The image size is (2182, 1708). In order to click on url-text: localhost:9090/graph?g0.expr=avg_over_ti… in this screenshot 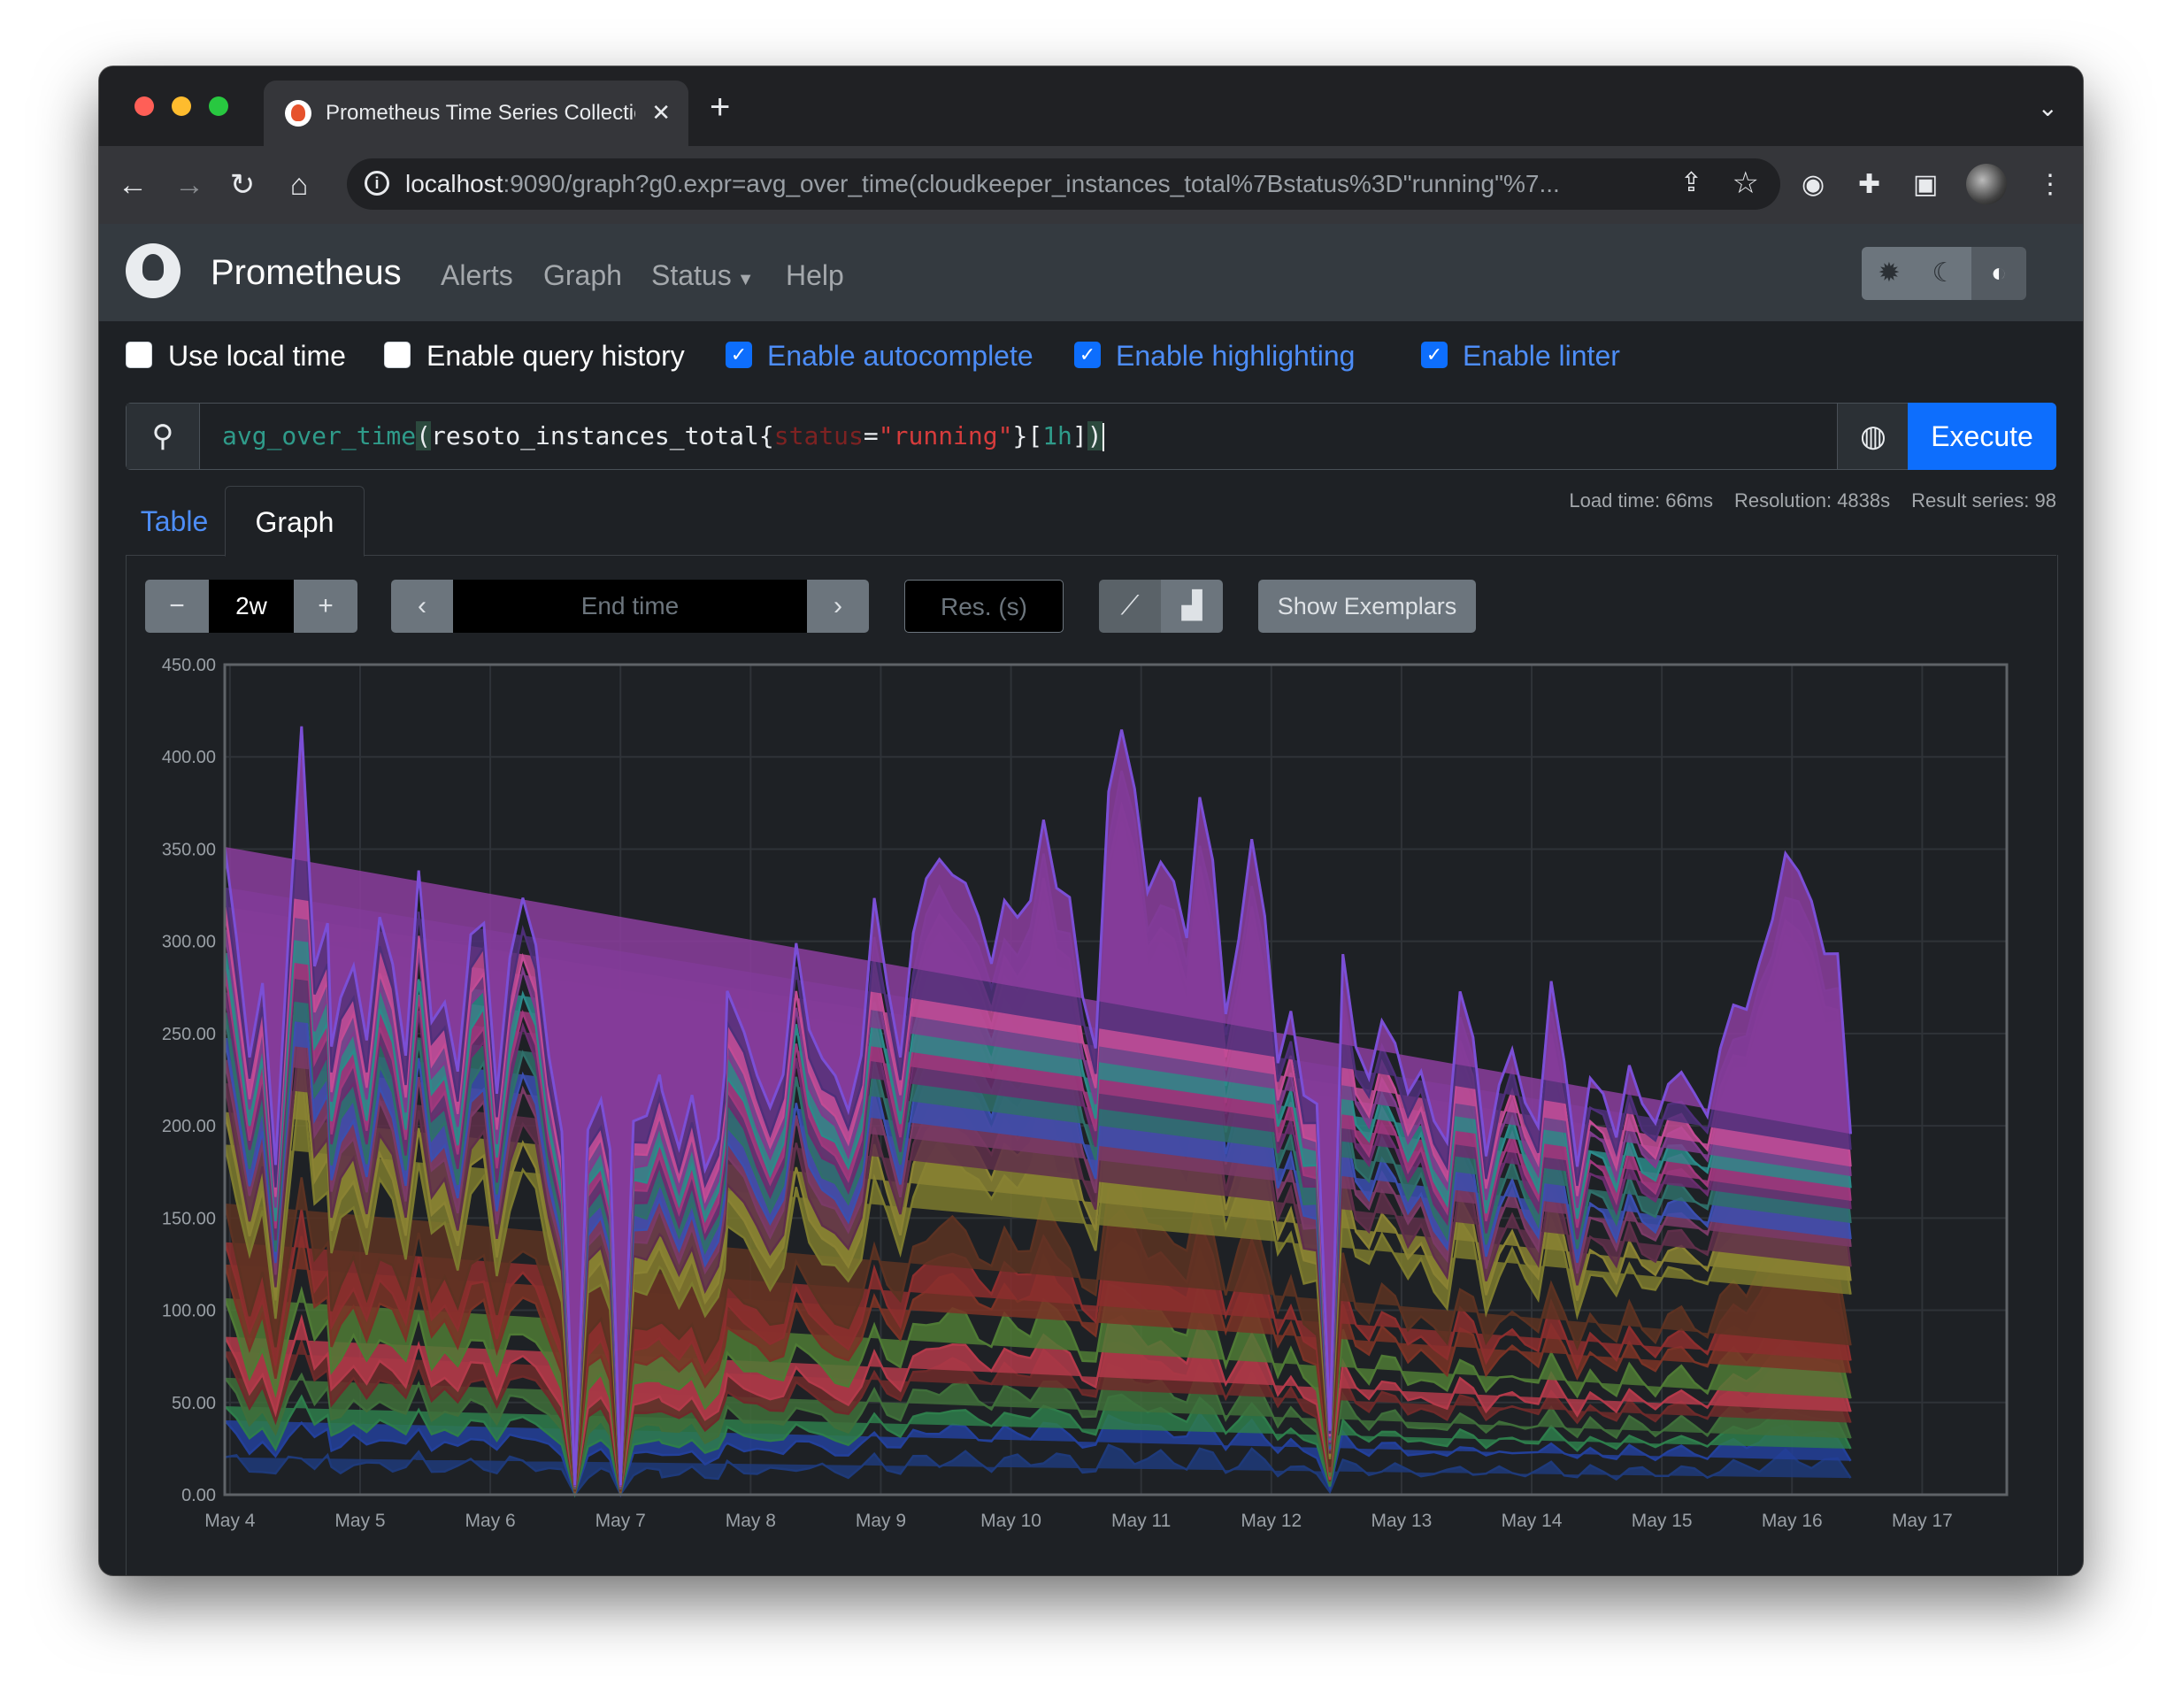, I will do `click(1024, 184)`.